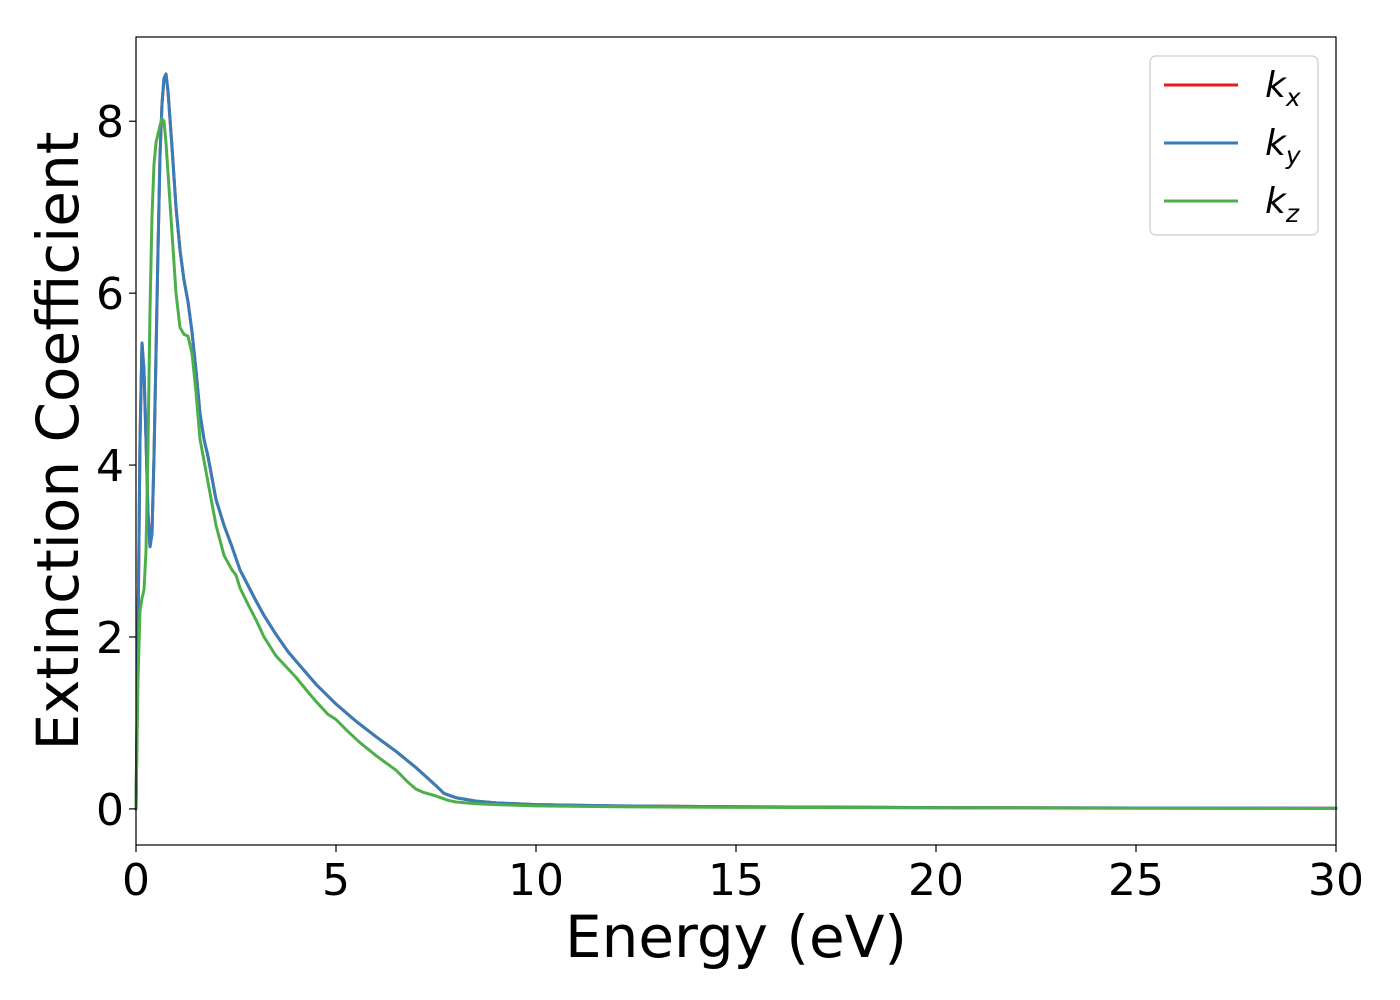  What do you see at coordinates (110, 122) in the screenshot?
I see `y-tick-label: 8` at bounding box center [110, 122].